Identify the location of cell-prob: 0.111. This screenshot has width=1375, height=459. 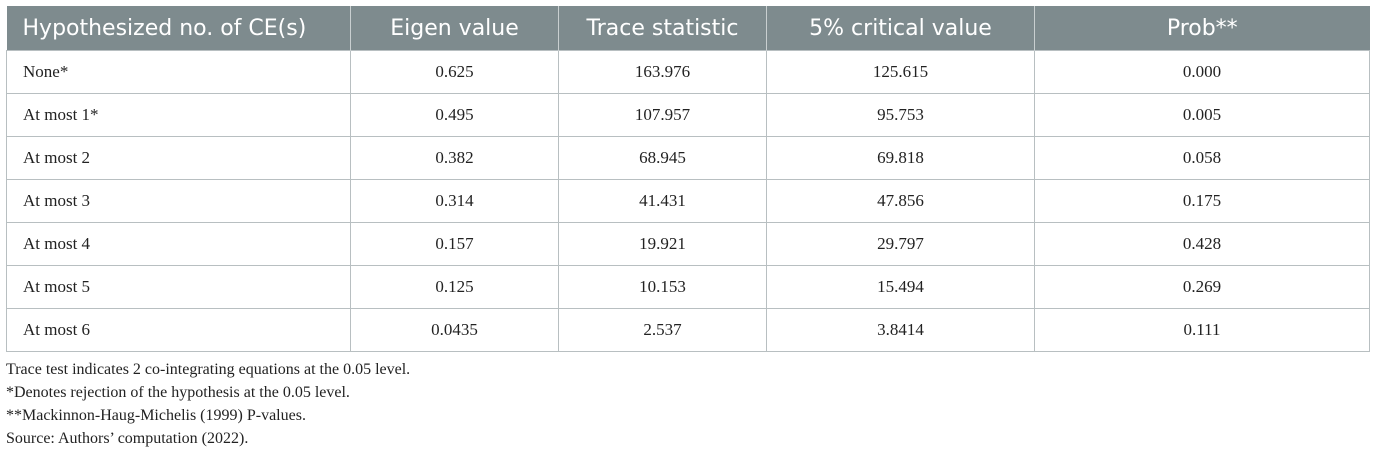
(1202, 330).